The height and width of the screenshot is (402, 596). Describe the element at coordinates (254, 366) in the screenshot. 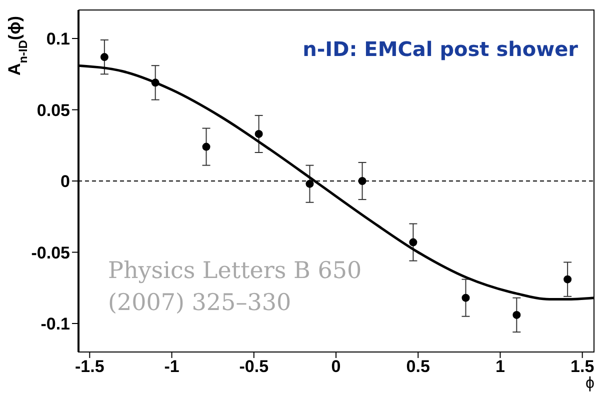

I see `x-tick-label: -0.5` at that location.